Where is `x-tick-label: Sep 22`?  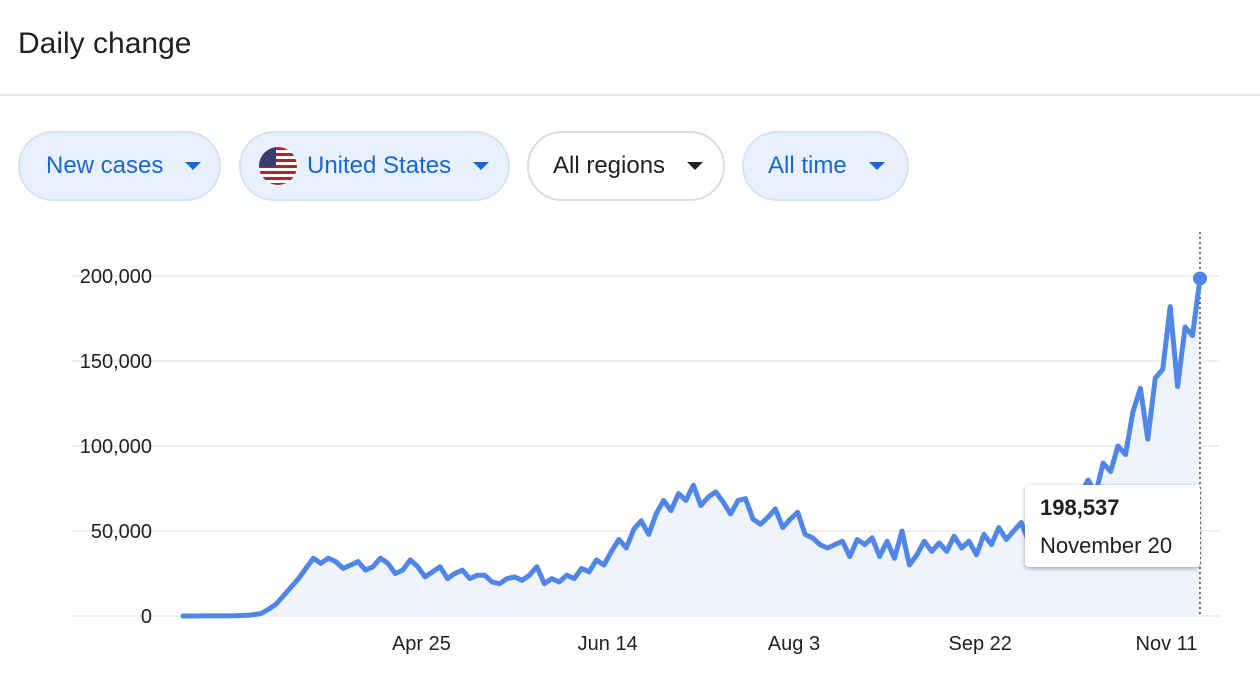
x-tick-label: Sep 22 is located at coordinates (980, 644).